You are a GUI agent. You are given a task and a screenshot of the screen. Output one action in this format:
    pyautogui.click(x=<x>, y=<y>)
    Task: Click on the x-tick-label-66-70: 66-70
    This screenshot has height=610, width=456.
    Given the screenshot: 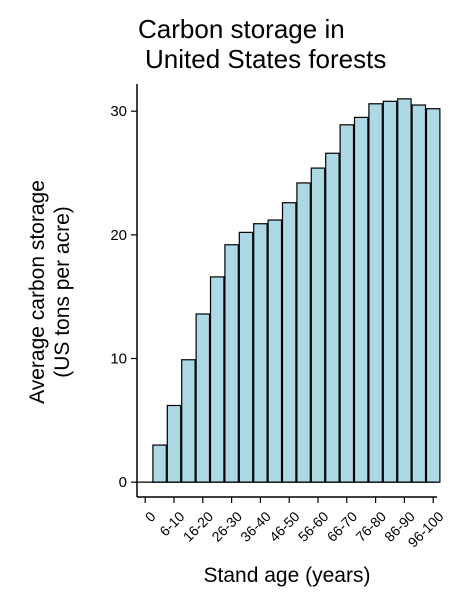 What is the action you would take?
    pyautogui.click(x=342, y=526)
    